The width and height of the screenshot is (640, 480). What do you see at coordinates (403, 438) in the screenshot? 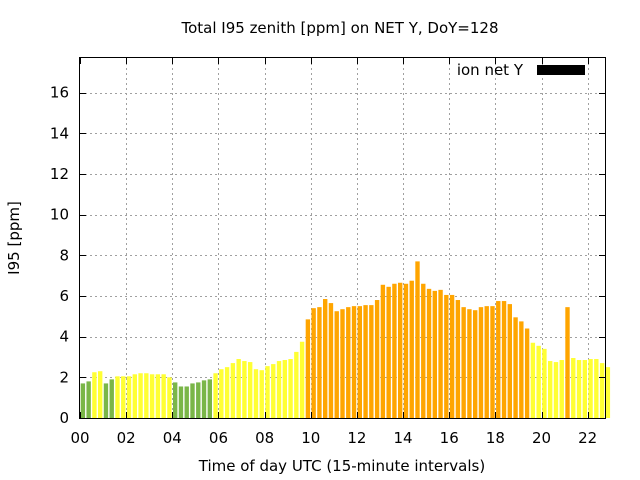
I see `x-tick-label: 14` at bounding box center [403, 438].